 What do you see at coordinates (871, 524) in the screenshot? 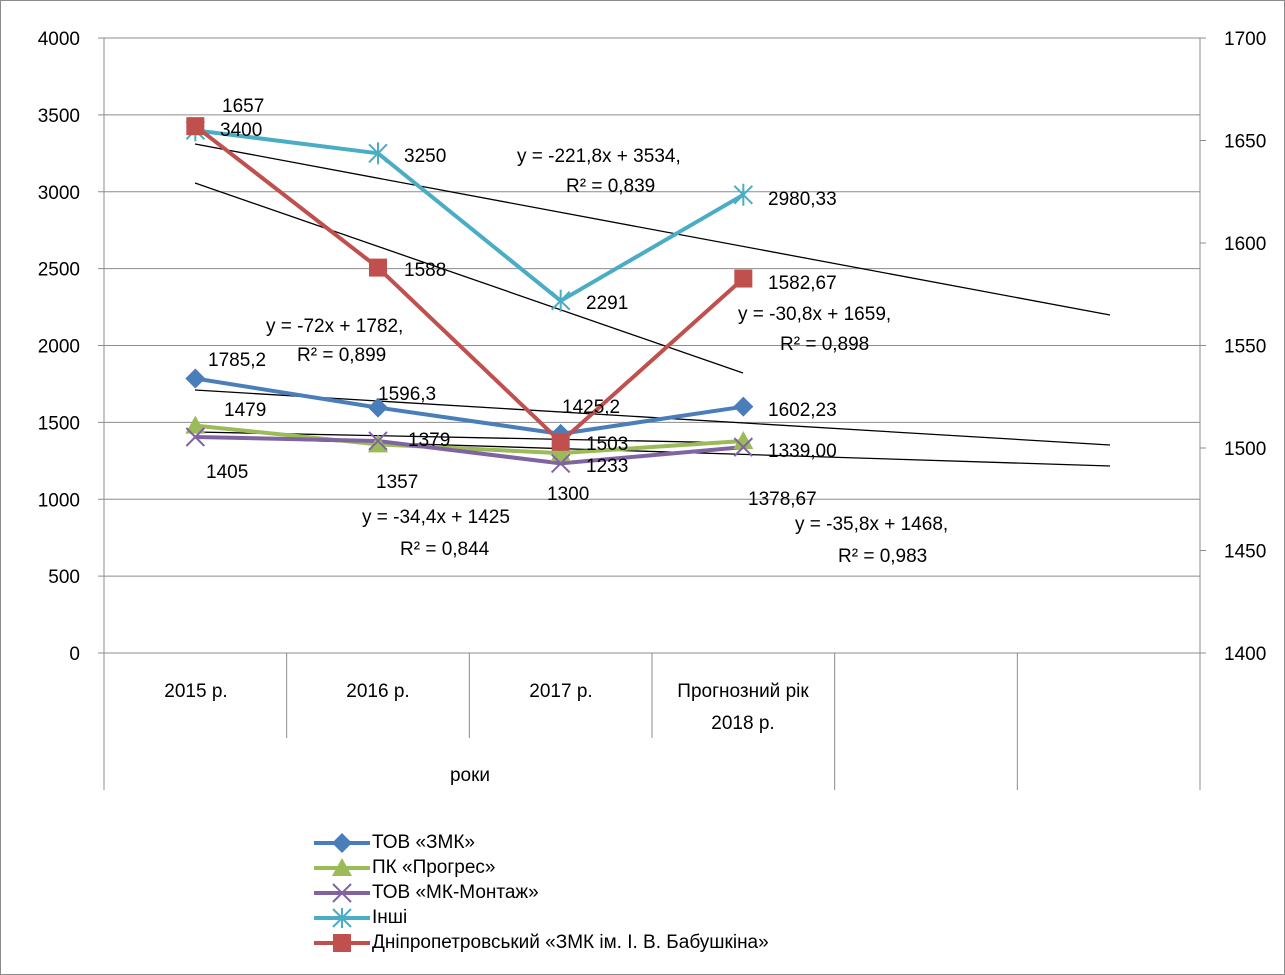
I see `trendline-equation: y = -35,8x + 1468,` at bounding box center [871, 524].